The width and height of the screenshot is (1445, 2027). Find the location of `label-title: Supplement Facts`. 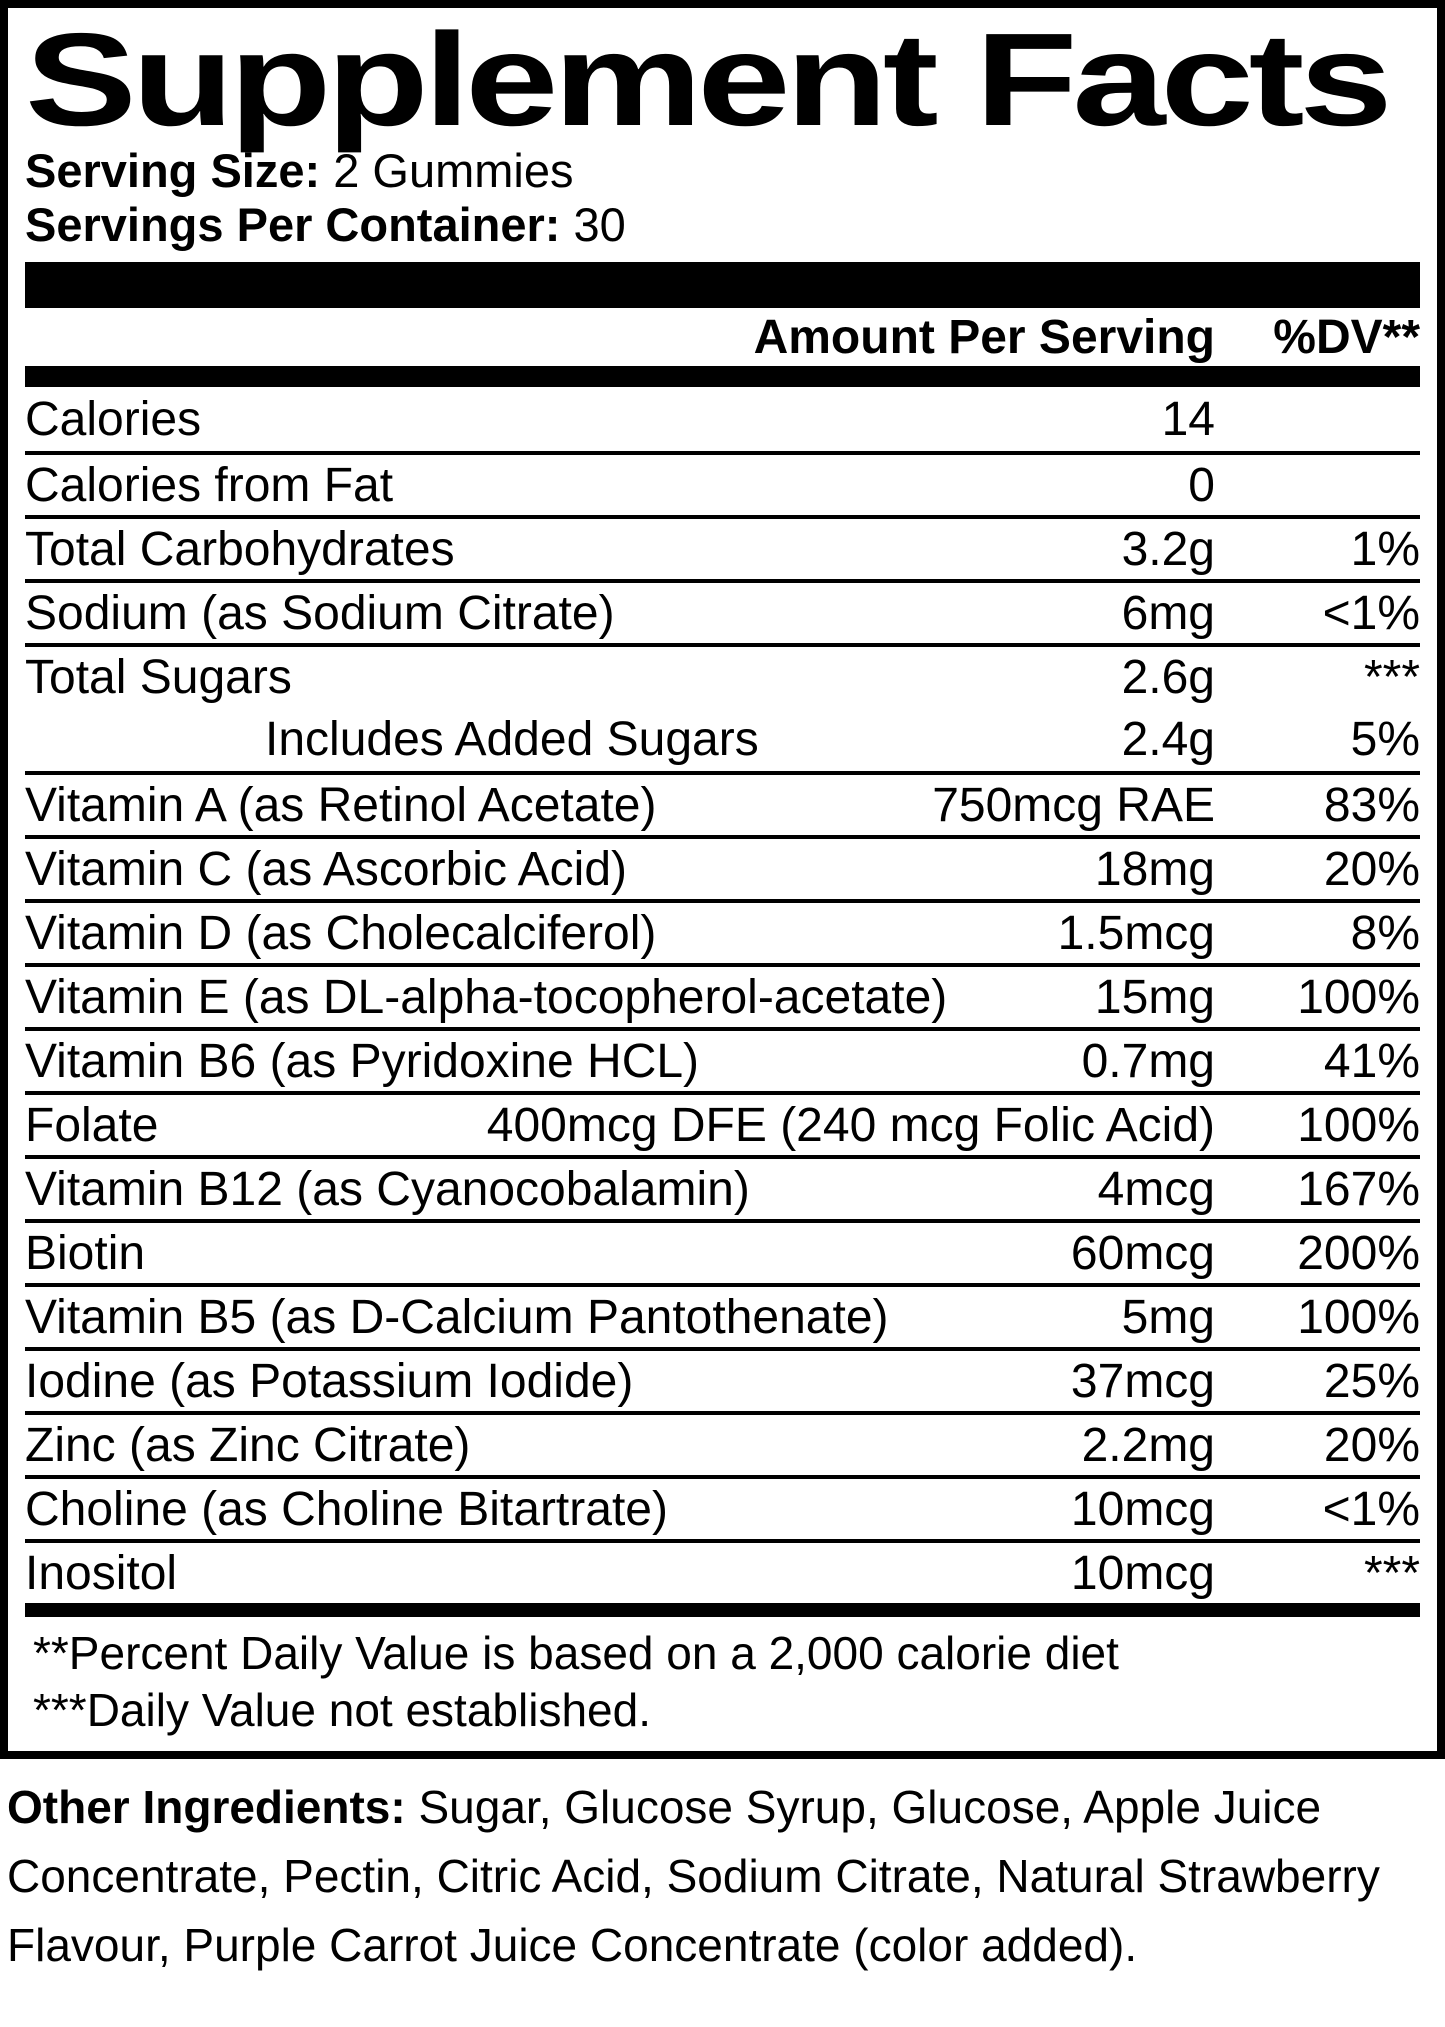

label-title: Supplement Facts is located at coordinates (709, 79).